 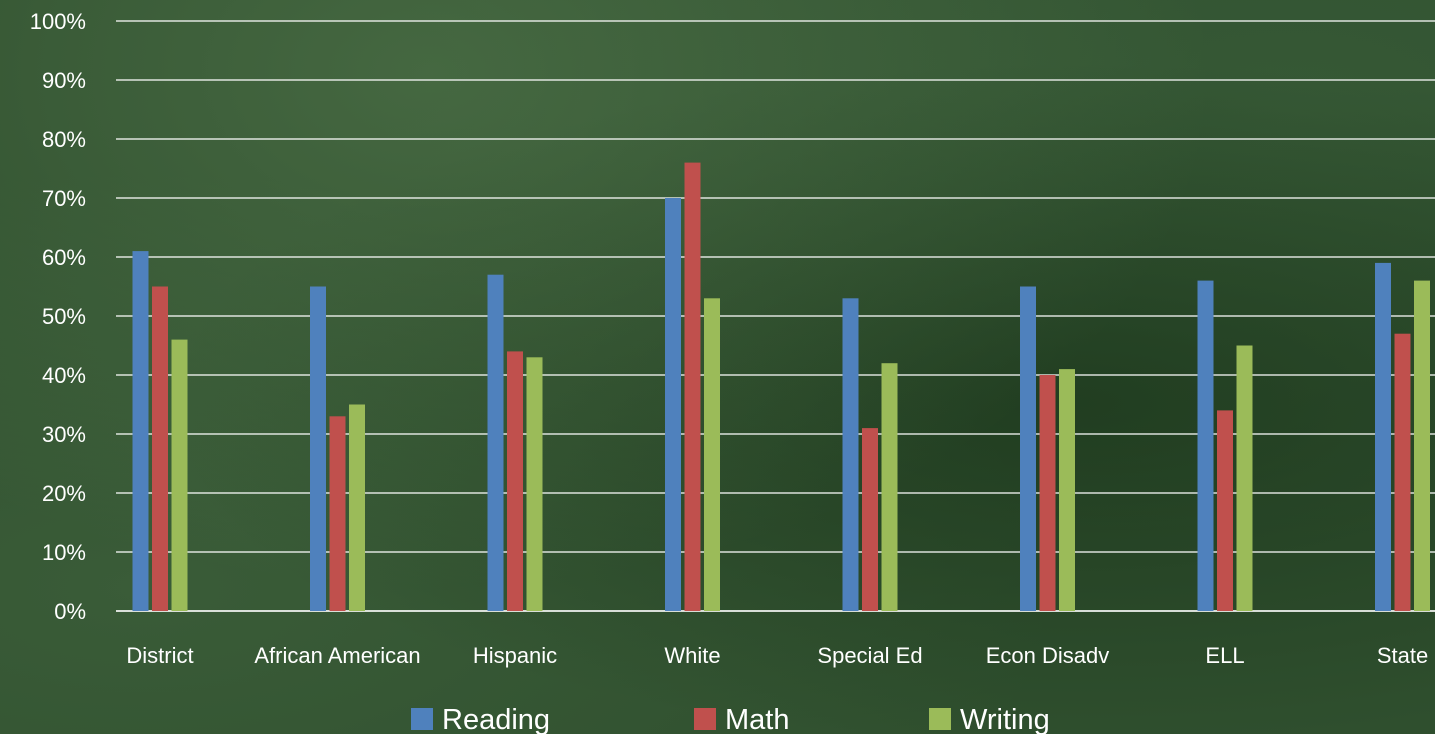 I want to click on y-tick-label: 80%, so click(x=64, y=139).